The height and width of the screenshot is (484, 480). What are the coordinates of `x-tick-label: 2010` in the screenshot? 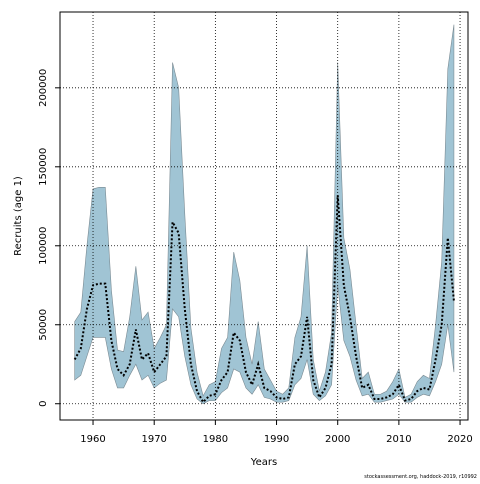 It's located at (398, 439).